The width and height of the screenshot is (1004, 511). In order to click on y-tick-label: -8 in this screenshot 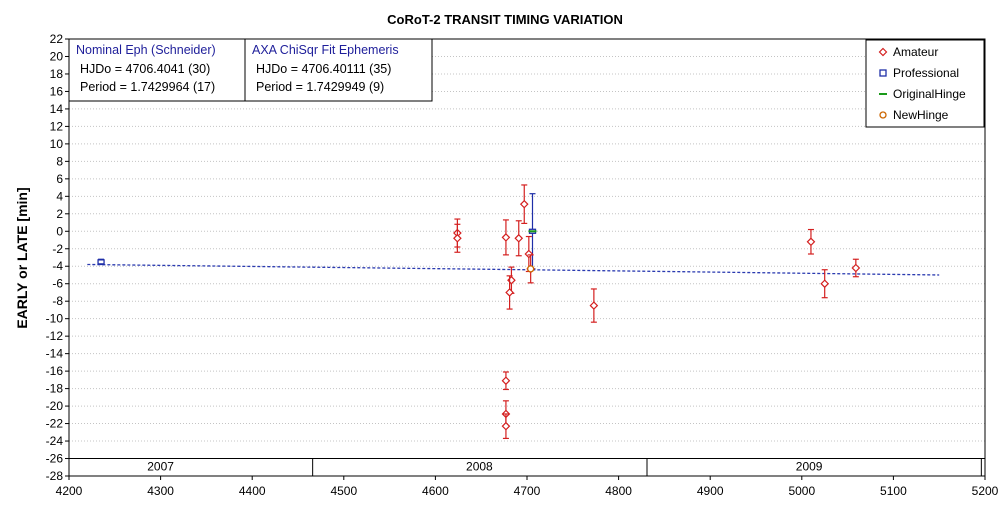, I will do `click(57, 301)`.